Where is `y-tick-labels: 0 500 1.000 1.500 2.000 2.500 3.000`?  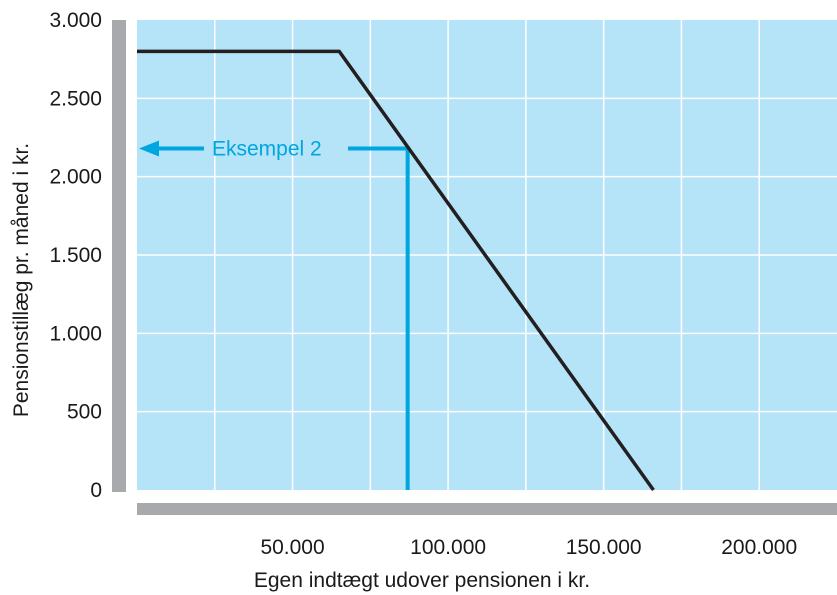 y-tick-labels: 0 500 1.000 1.500 2.000 2.500 3.000 is located at coordinates (75, 255).